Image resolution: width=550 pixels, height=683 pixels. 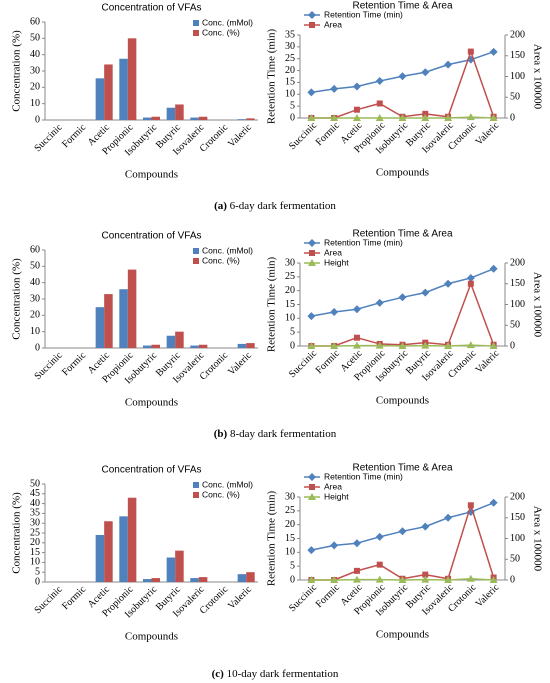 I want to click on y2-tick-label: 200, so click(x=517, y=34).